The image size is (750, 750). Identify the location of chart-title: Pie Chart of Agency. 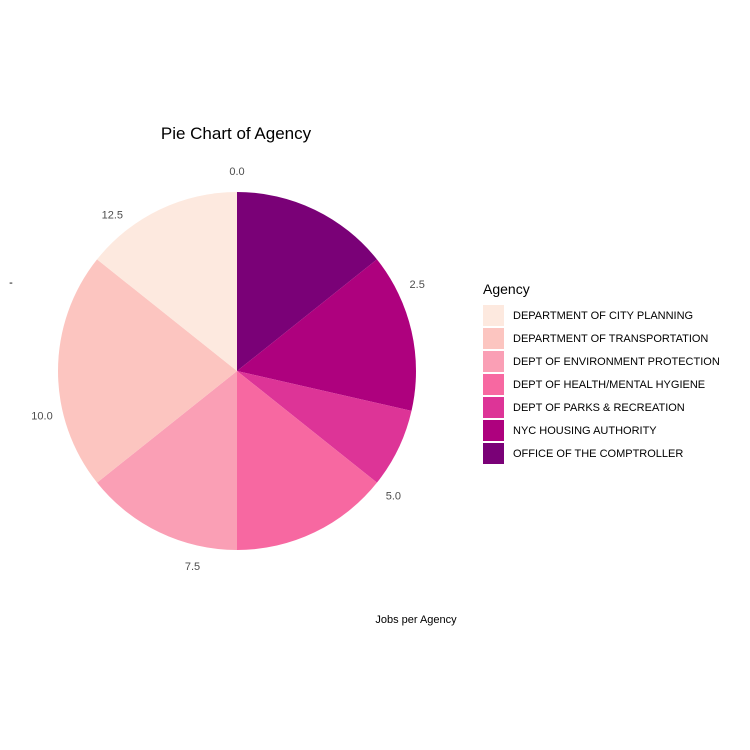
(236, 133).